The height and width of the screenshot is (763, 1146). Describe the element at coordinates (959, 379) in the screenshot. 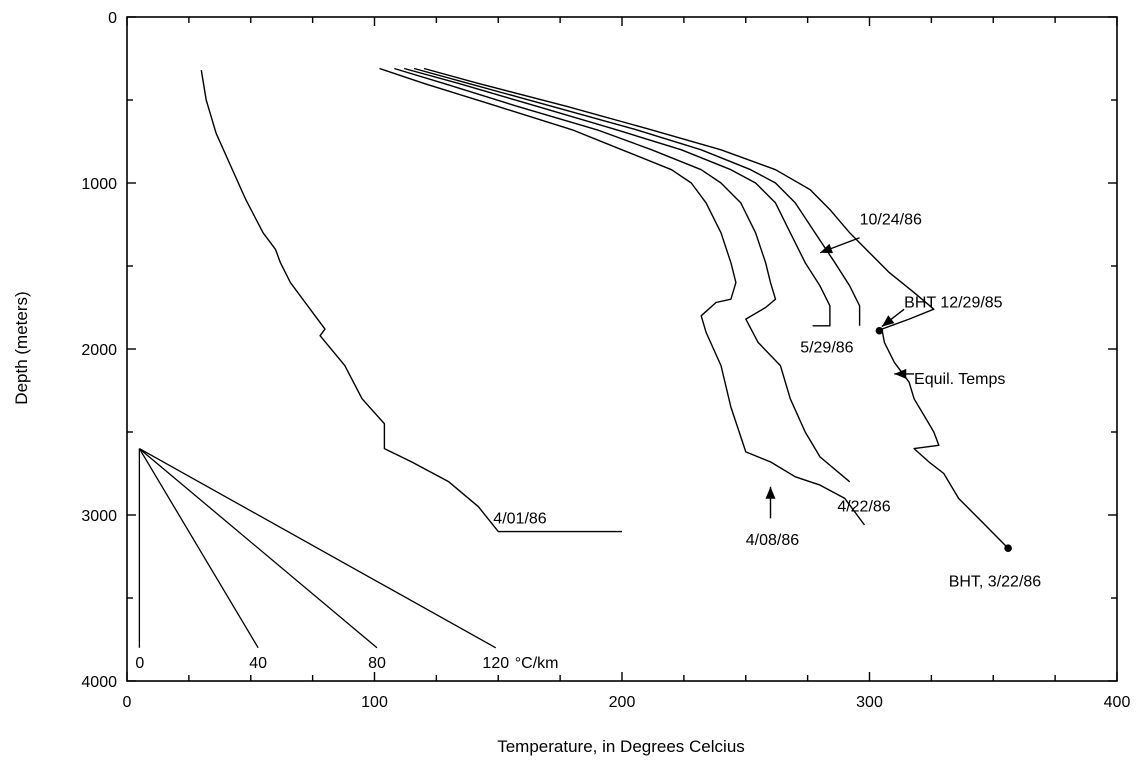

I see `annotation-label: Equil. Temps` at that location.